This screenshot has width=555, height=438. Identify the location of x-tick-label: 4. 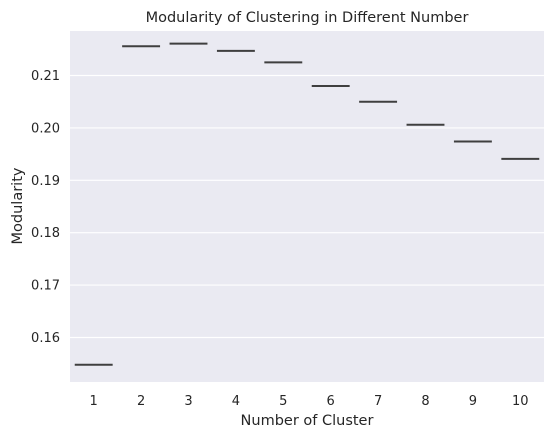
(236, 401).